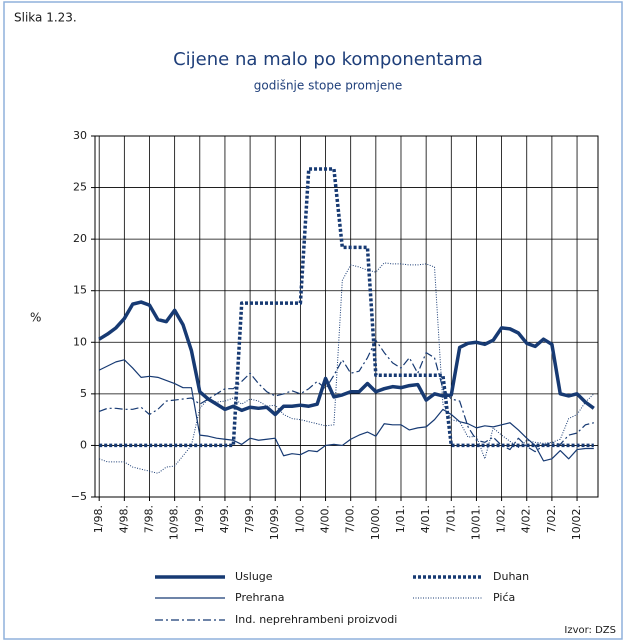 This screenshot has width=627, height=641. What do you see at coordinates (83, 444) in the screenshot?
I see `y-tick-label: 0` at bounding box center [83, 444].